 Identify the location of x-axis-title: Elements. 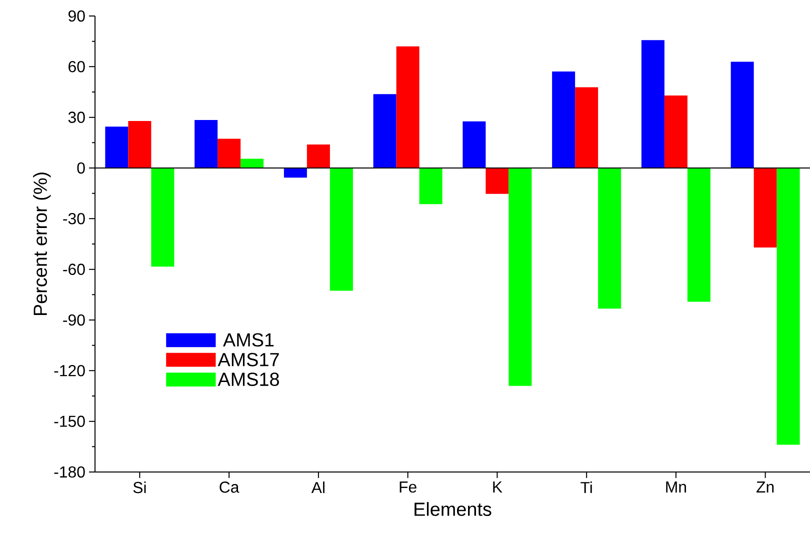
(453, 509).